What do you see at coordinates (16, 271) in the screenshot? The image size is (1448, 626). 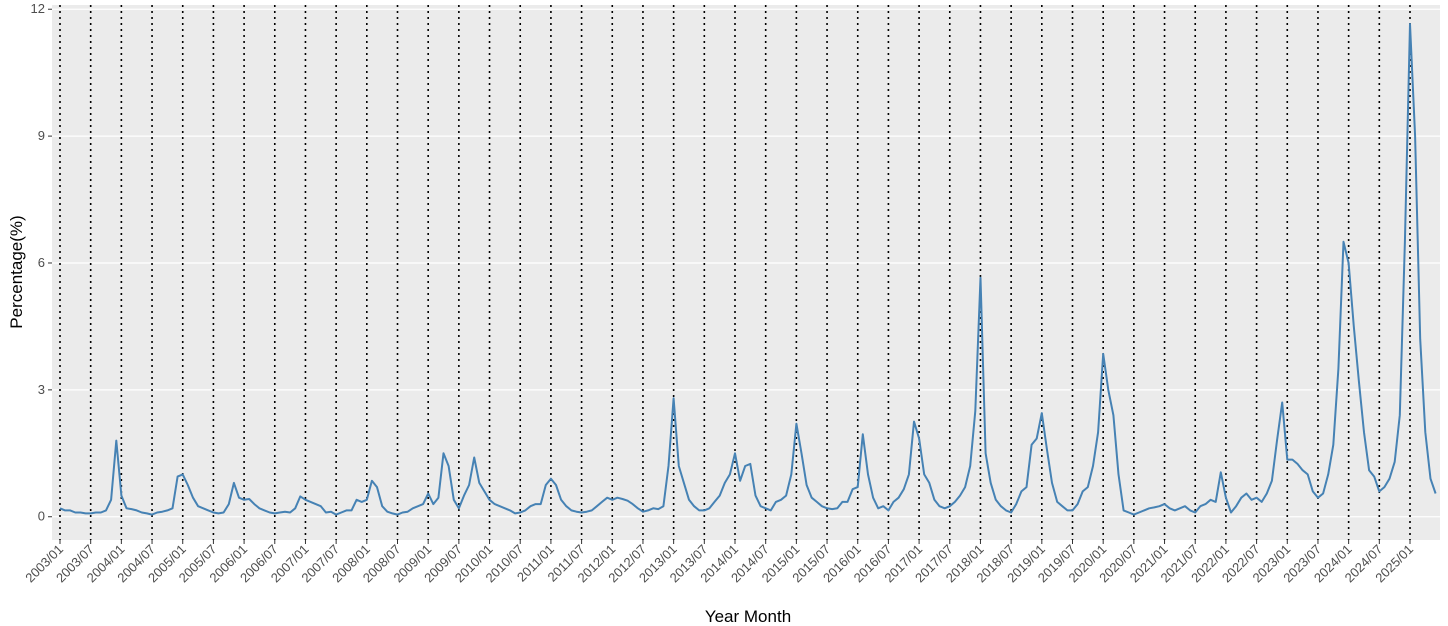 I see `y-axis-title: Percentage(%)` at bounding box center [16, 271].